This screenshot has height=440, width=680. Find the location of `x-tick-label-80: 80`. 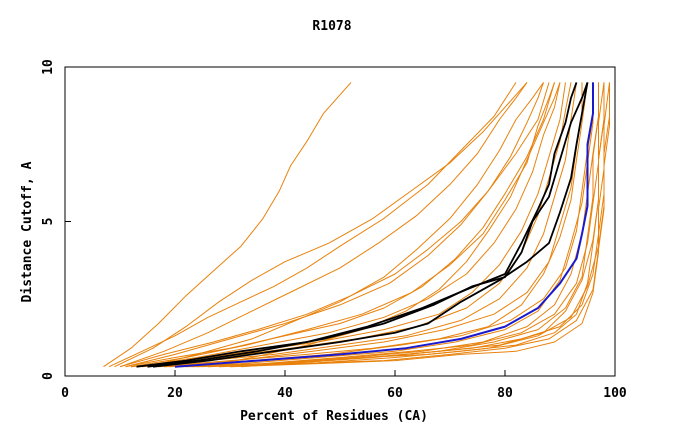

x-tick-label-80: 80 is located at coordinates (505, 393).